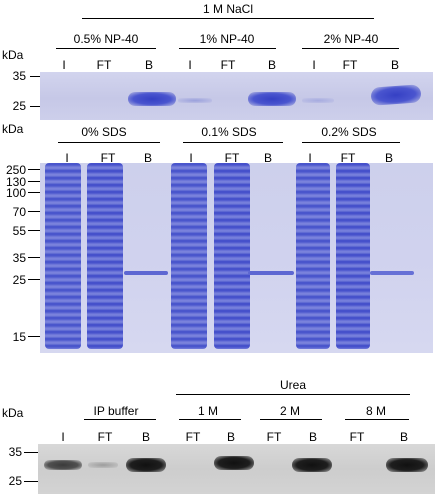 Image resolution: width=435 pixels, height=494 pixels. What do you see at coordinates (404, 437) in the screenshot?
I see `bottom-lane-9: B` at bounding box center [404, 437].